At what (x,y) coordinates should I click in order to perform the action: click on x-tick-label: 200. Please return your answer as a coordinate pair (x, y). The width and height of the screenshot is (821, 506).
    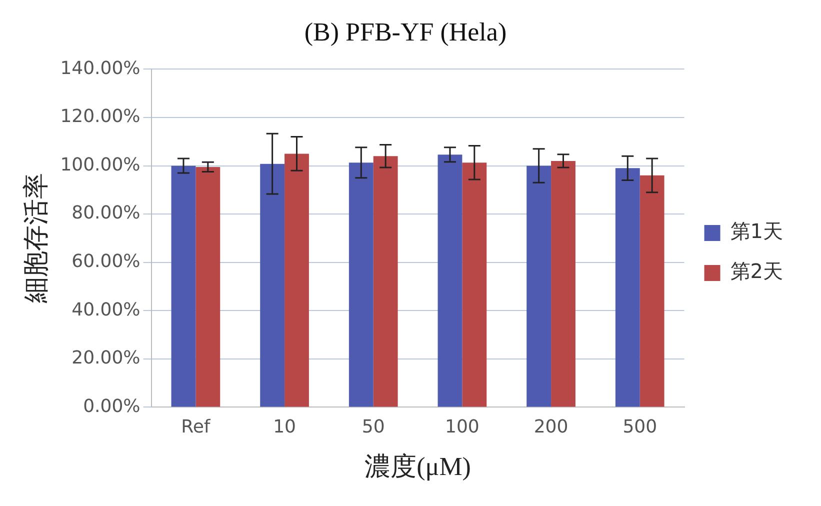
    Looking at the image, I should click on (551, 427).